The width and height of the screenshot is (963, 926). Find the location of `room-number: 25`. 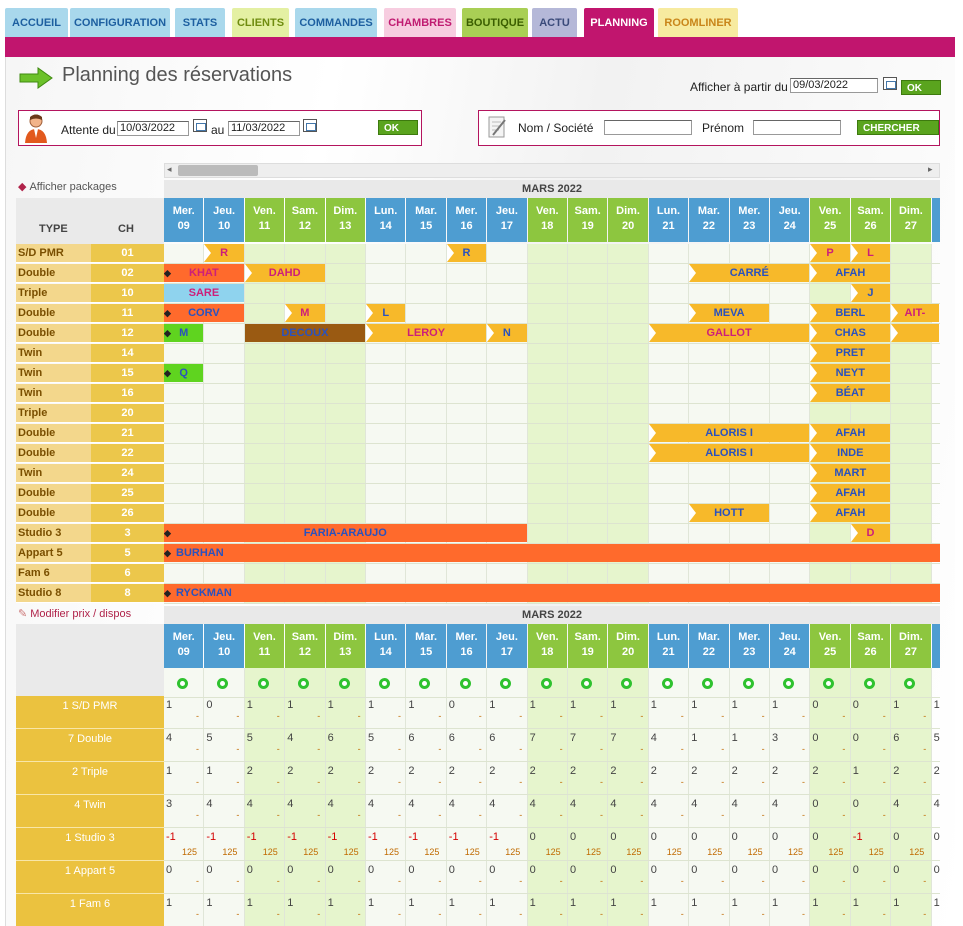

room-number: 25 is located at coordinates (127, 493).